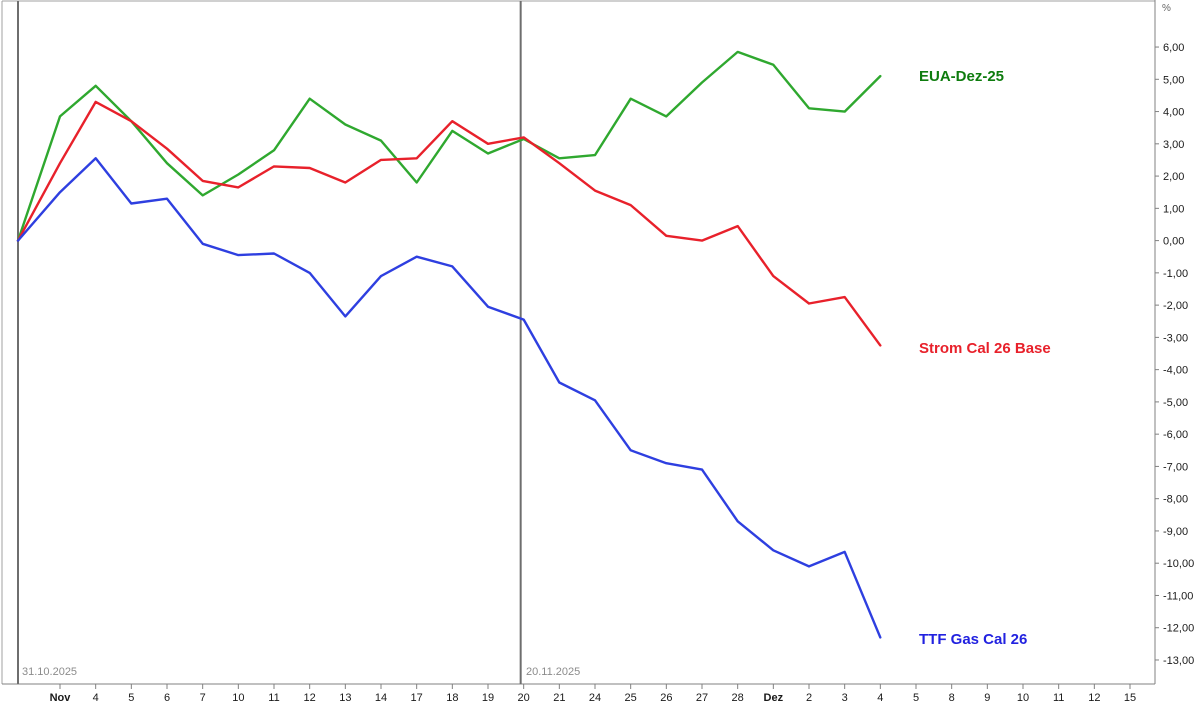 This screenshot has height=705, width=1200. I want to click on x-tick-label: 25, so click(631, 698).